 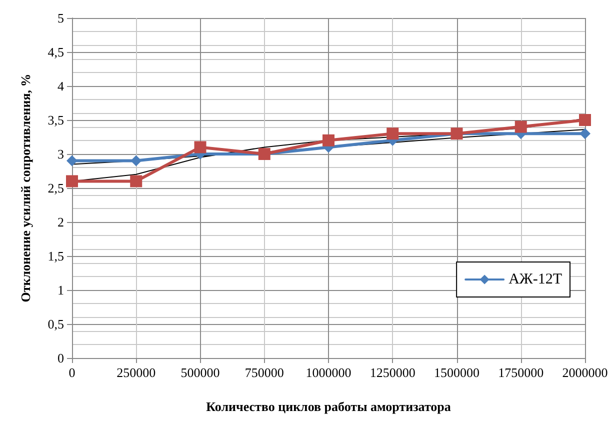 What do you see at coordinates (329, 372) in the screenshot?
I see `x-tick-label: 1000000` at bounding box center [329, 372].